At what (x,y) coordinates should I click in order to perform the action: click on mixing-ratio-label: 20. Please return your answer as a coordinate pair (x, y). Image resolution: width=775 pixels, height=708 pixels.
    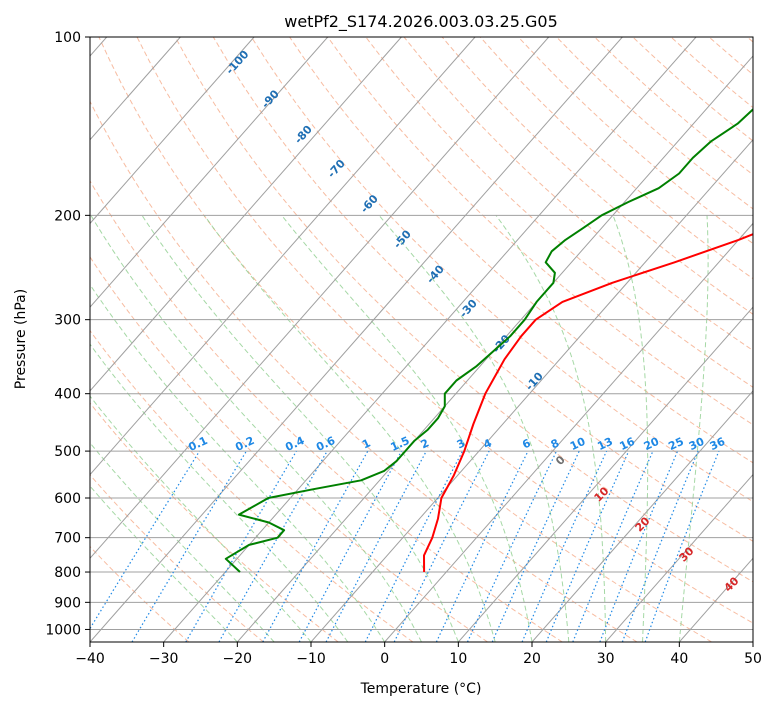
    Looking at the image, I should click on (652, 444).